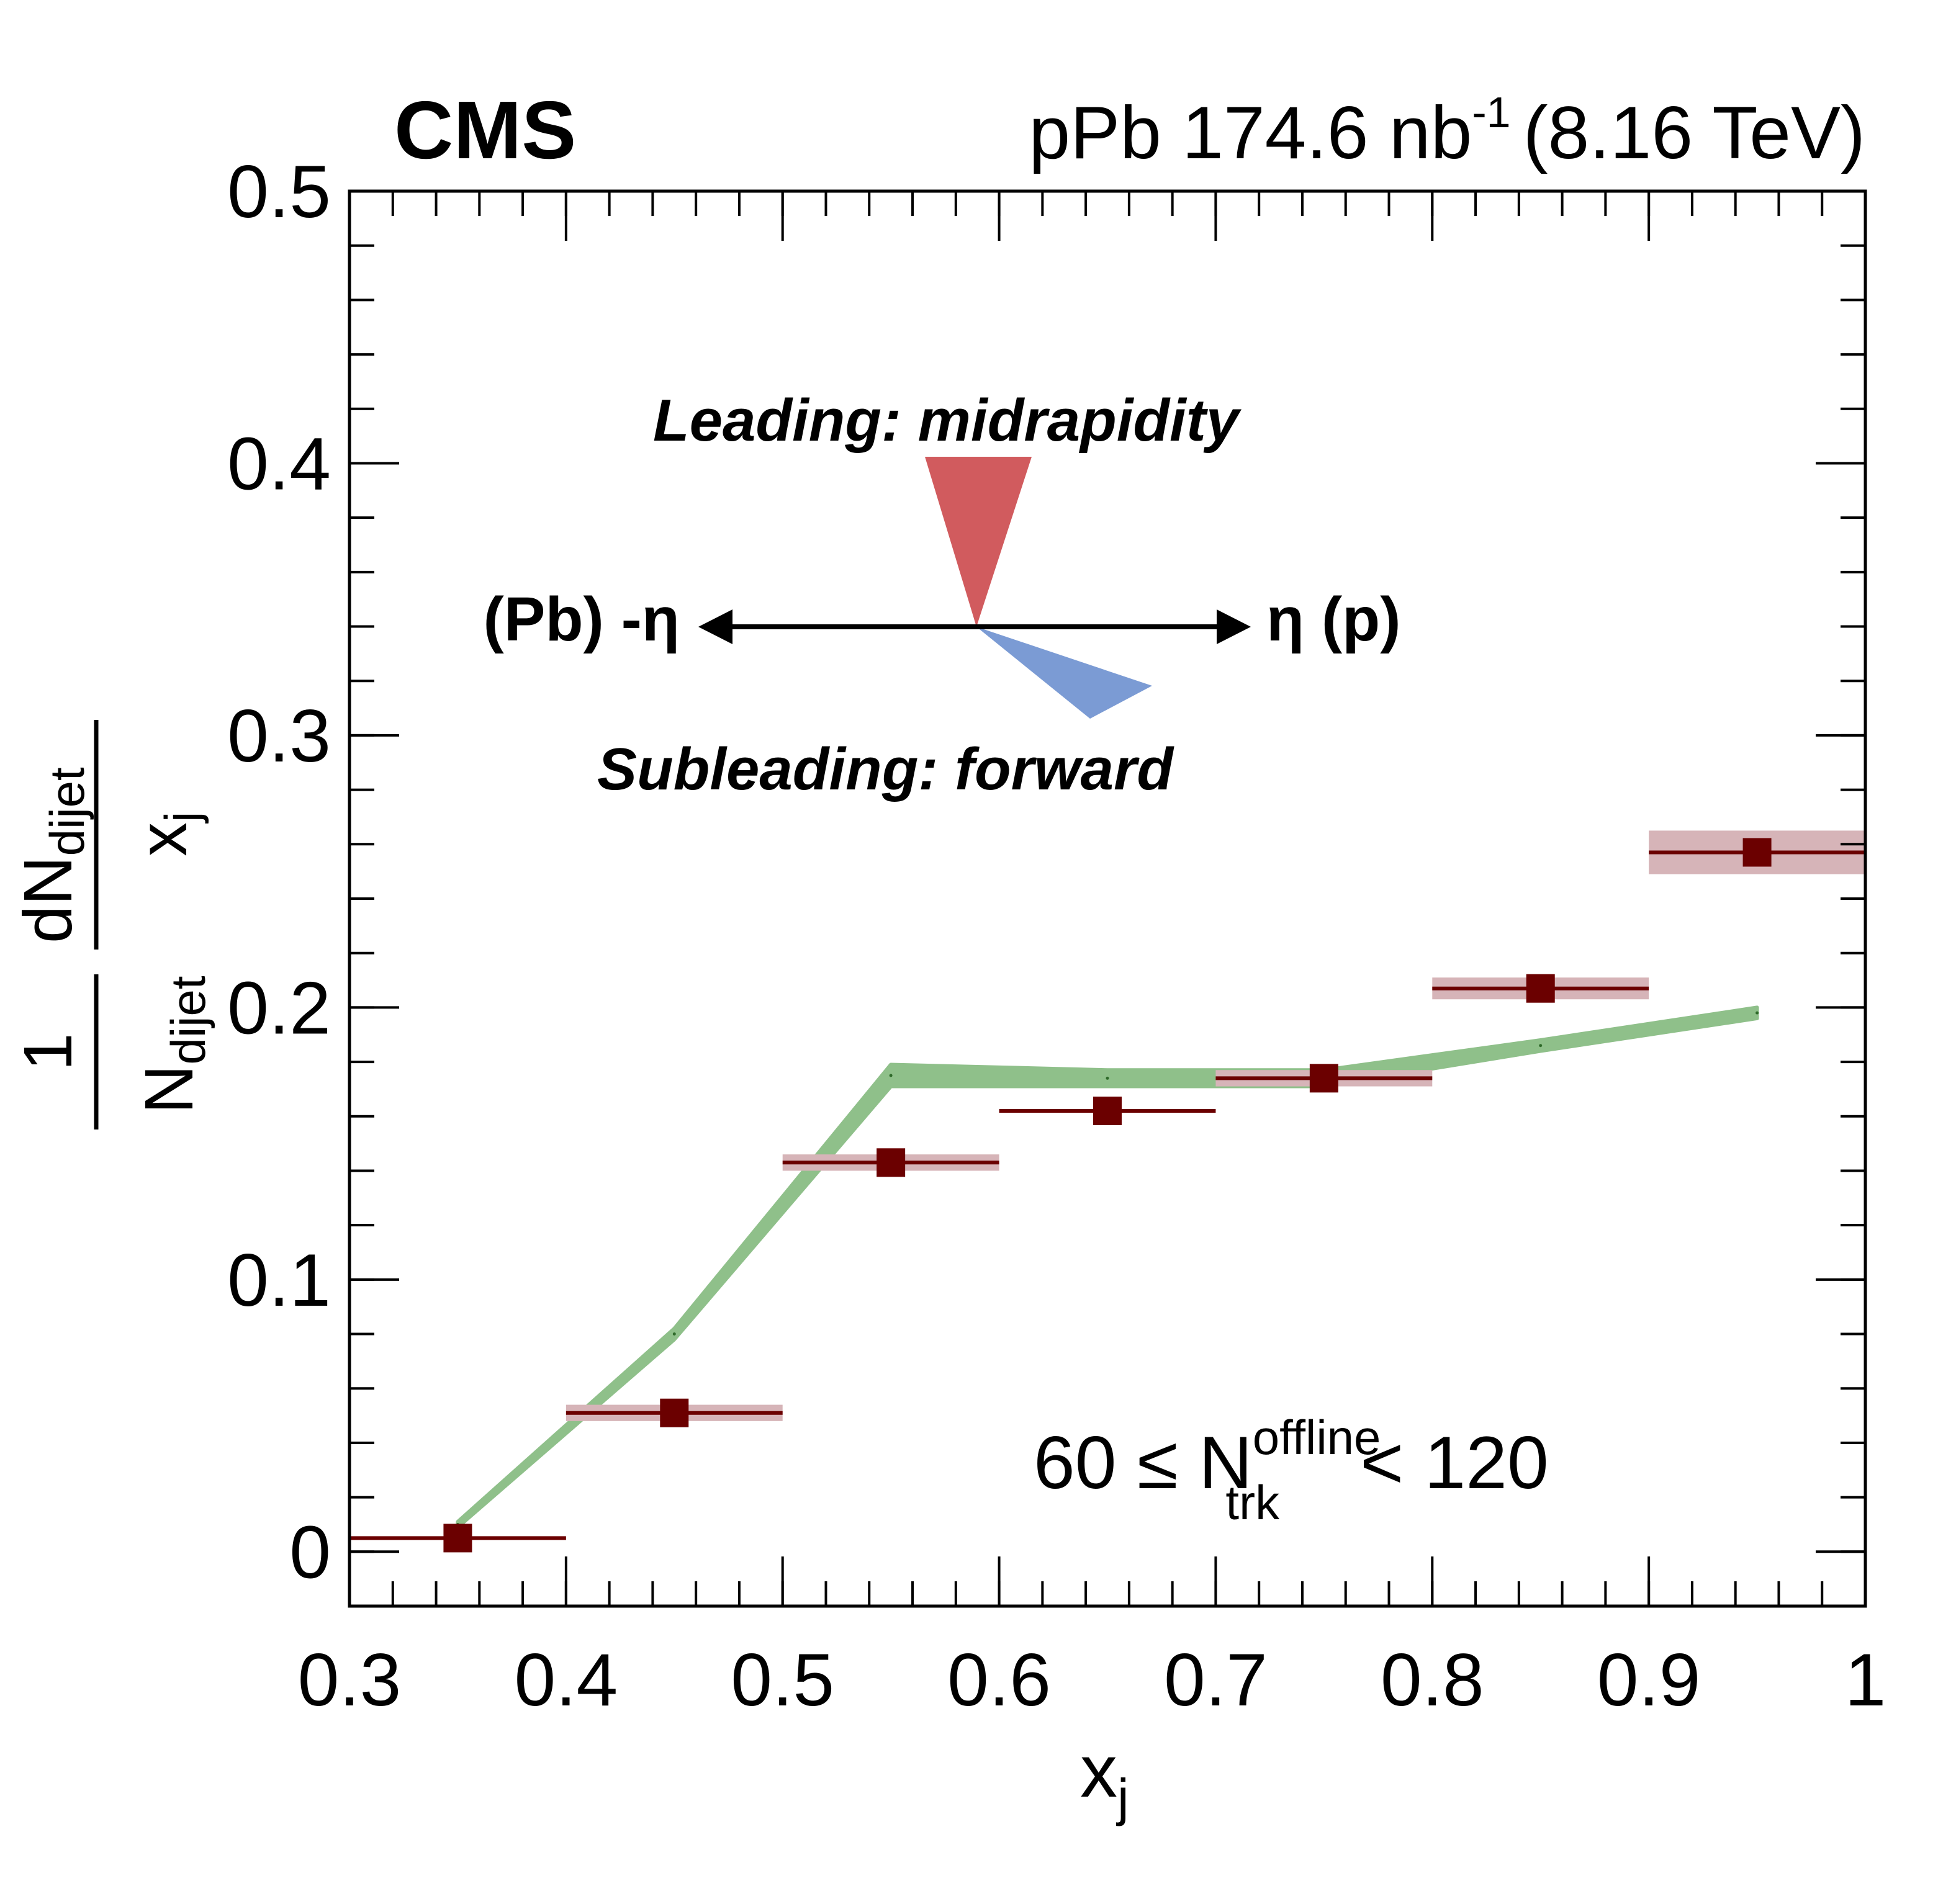 The width and height of the screenshot is (1956, 1904). What do you see at coordinates (188, 1020) in the screenshot?
I see `ylabel-frac-den-sub: dijet` at bounding box center [188, 1020].